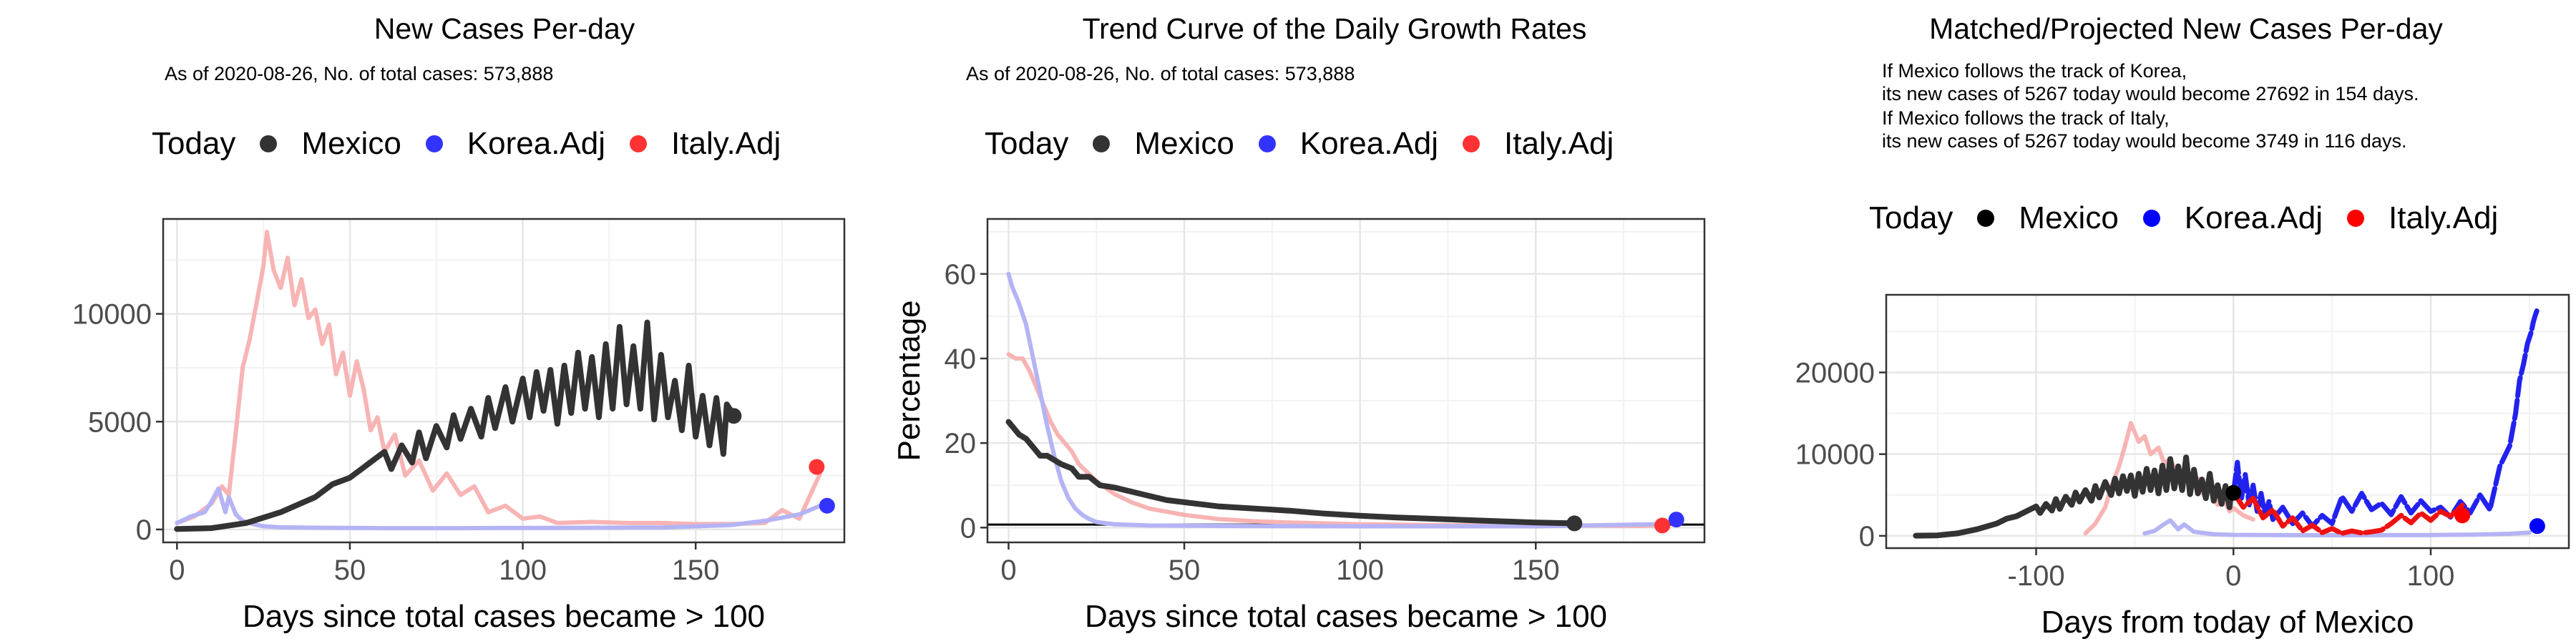  Describe the element at coordinates (194, 143) in the screenshot. I see `legend-title: Today` at that location.